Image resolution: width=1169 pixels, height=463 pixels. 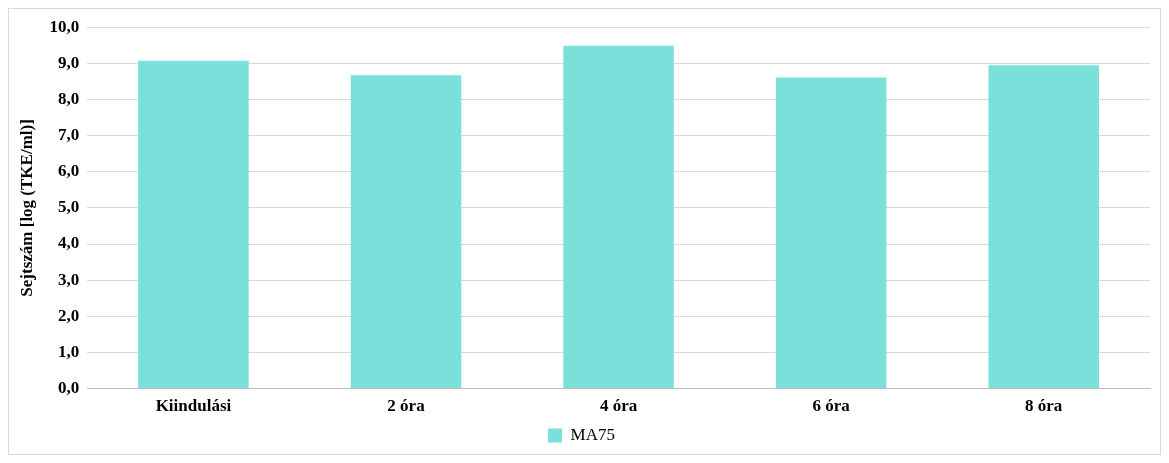 I want to click on y-tick-label: 7,0, so click(x=68, y=135).